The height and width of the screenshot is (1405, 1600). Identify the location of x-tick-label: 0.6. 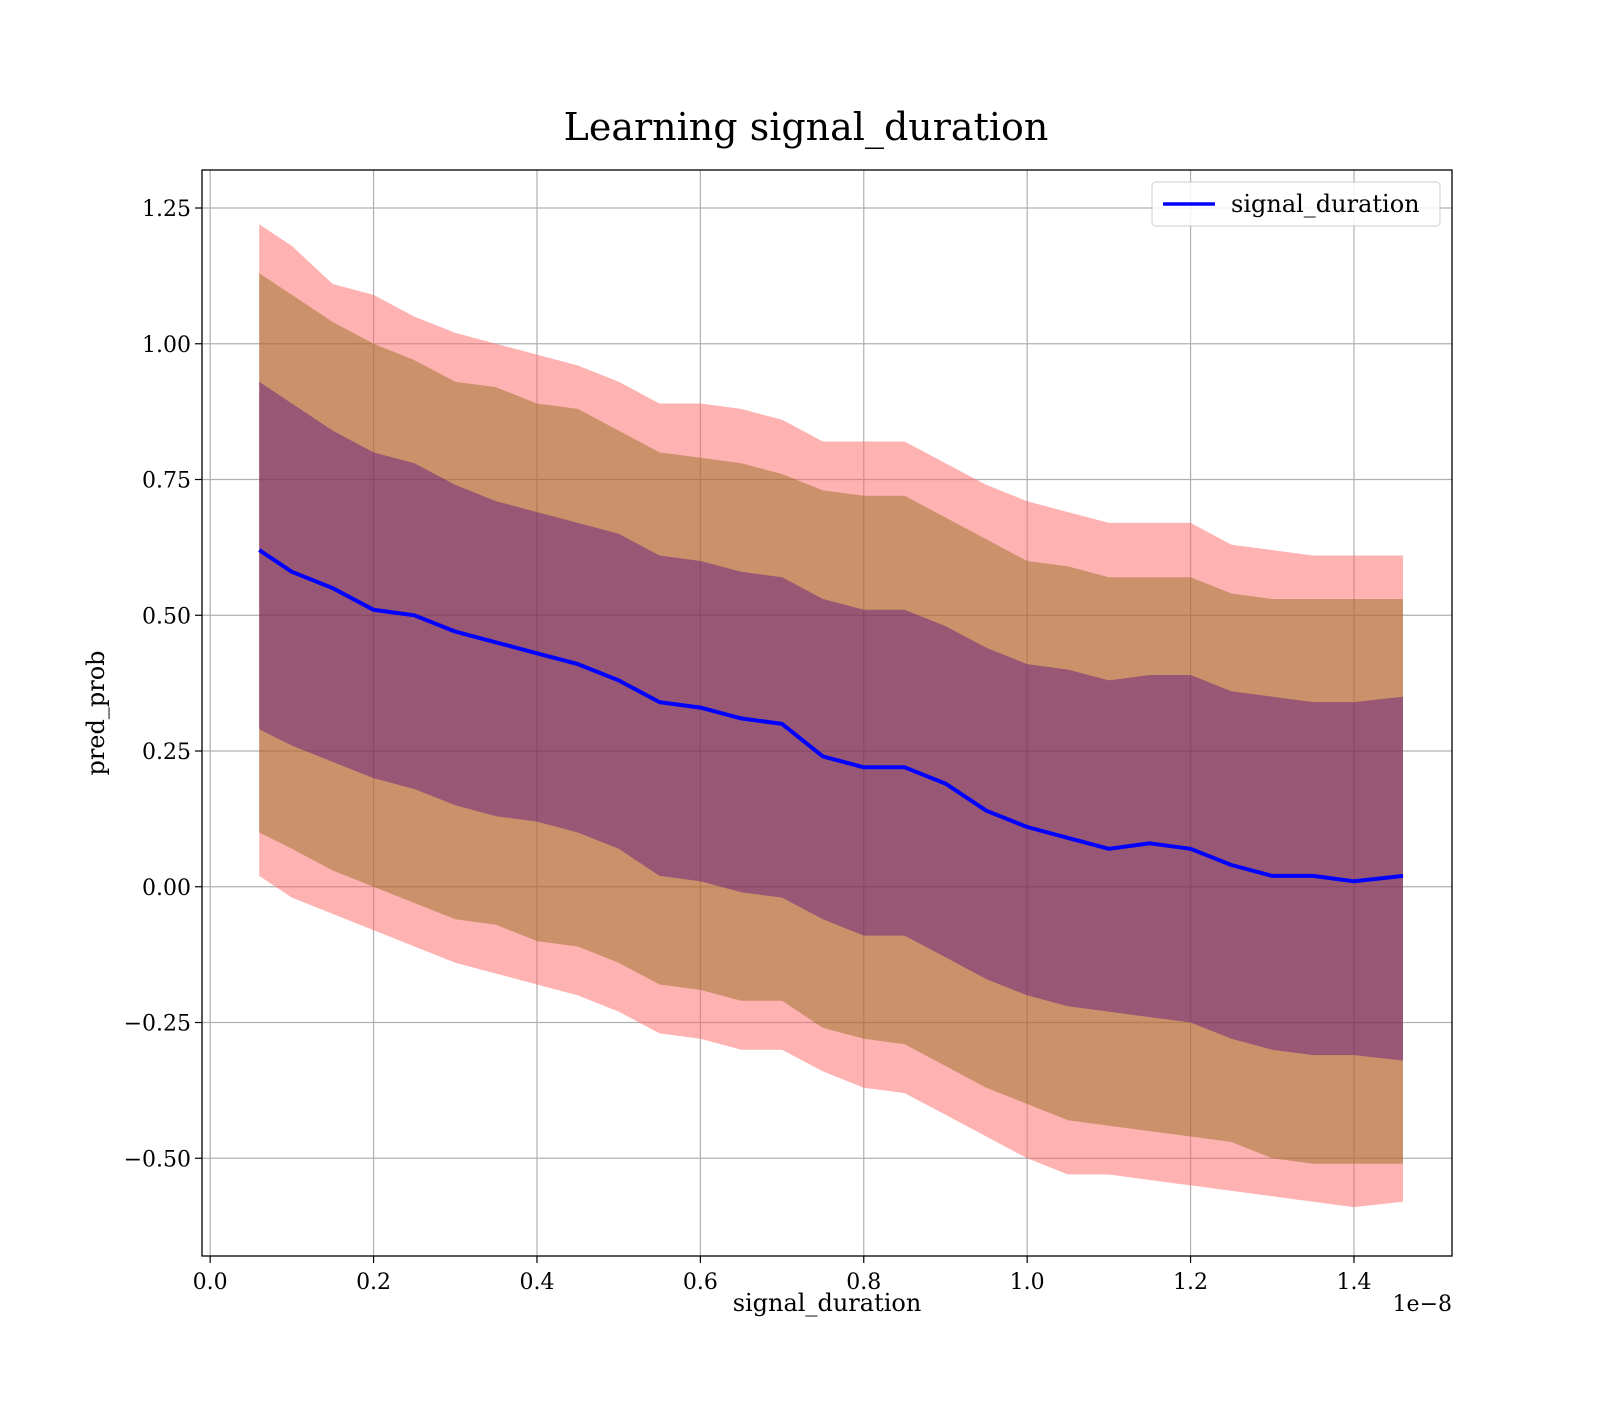
(700, 1282).